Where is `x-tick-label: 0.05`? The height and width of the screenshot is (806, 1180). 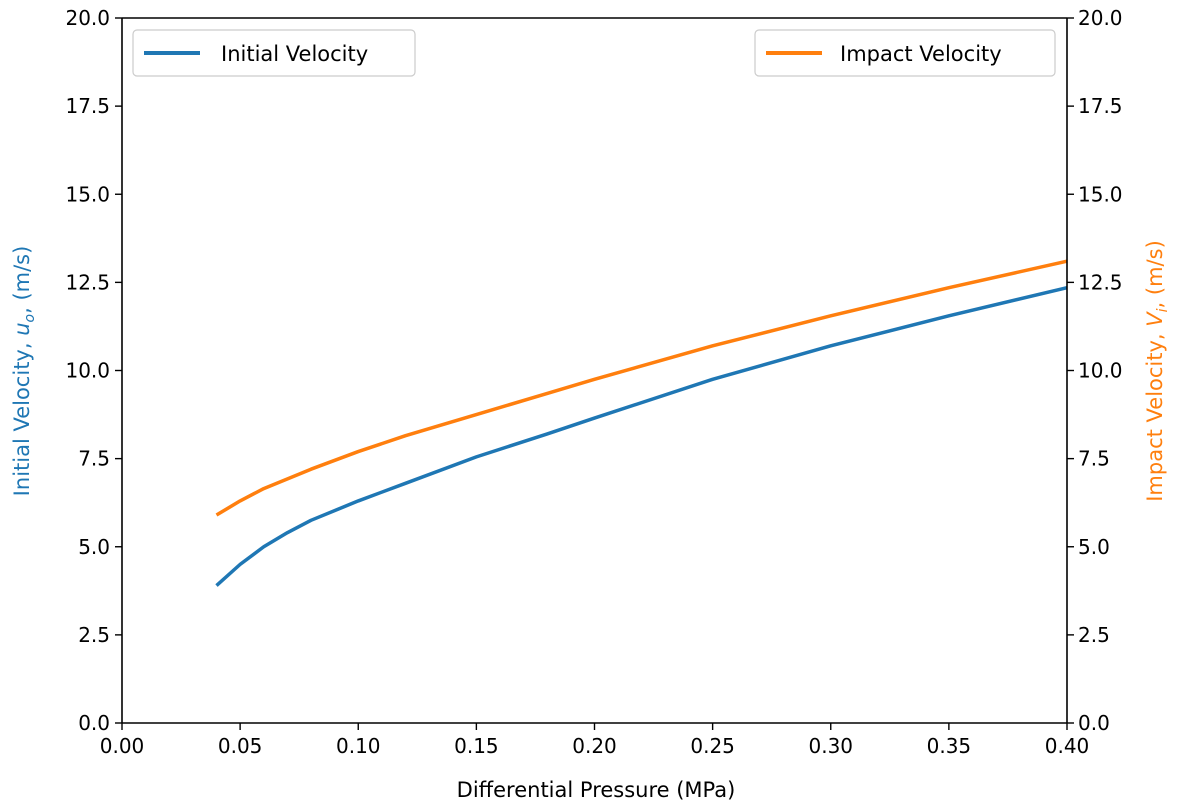
x-tick-label: 0.05 is located at coordinates (240, 746).